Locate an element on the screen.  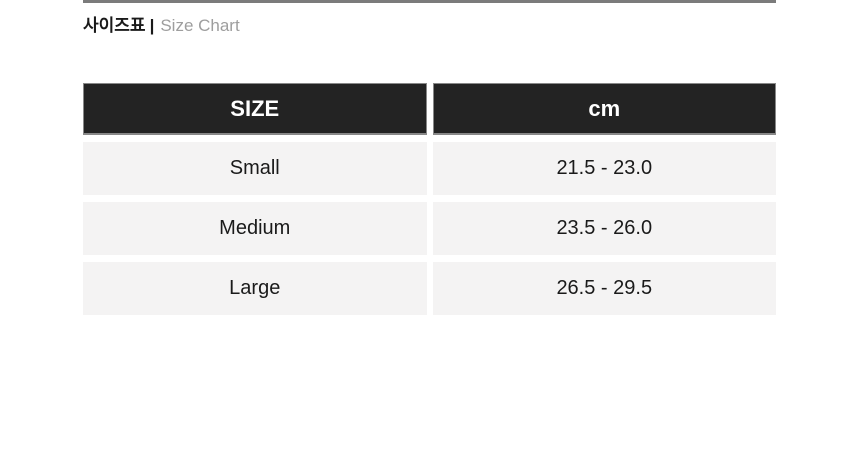
cm-cell-medium: 23.5 - 26.0 is located at coordinates (604, 228).